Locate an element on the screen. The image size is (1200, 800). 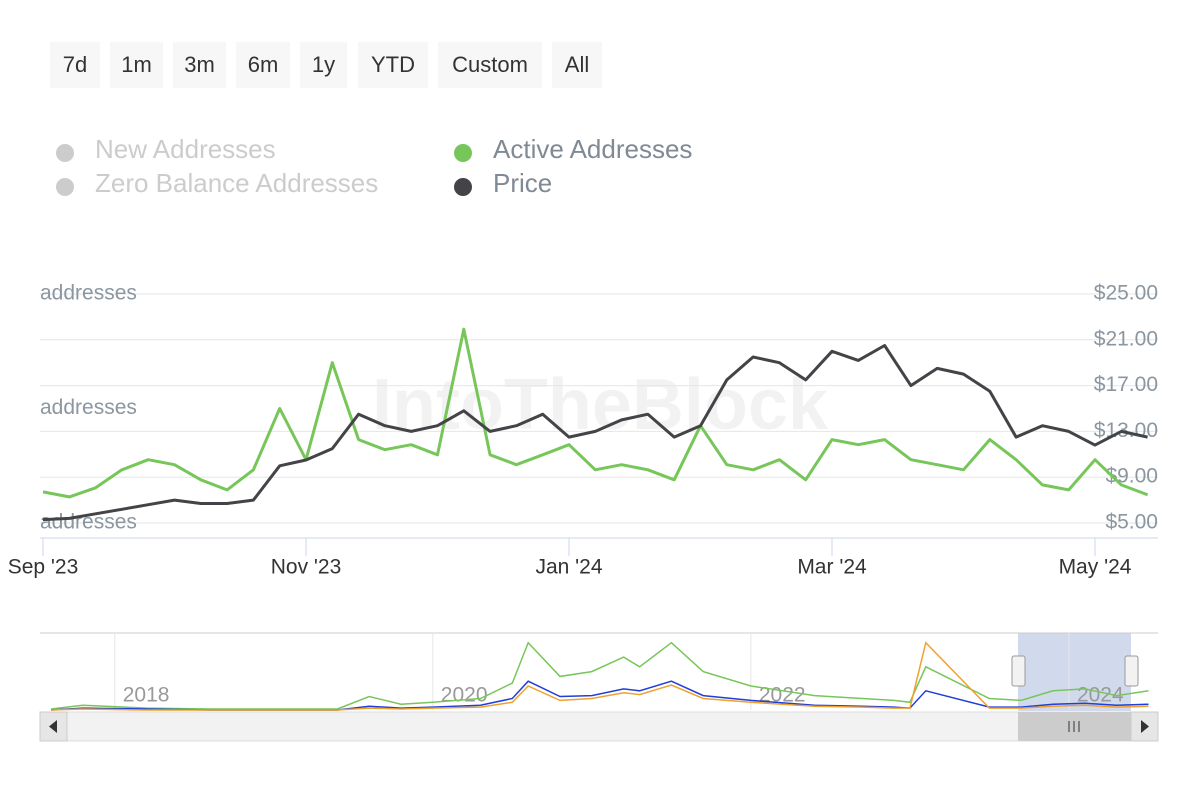
range-button-label: 1y is located at coordinates (323, 64).